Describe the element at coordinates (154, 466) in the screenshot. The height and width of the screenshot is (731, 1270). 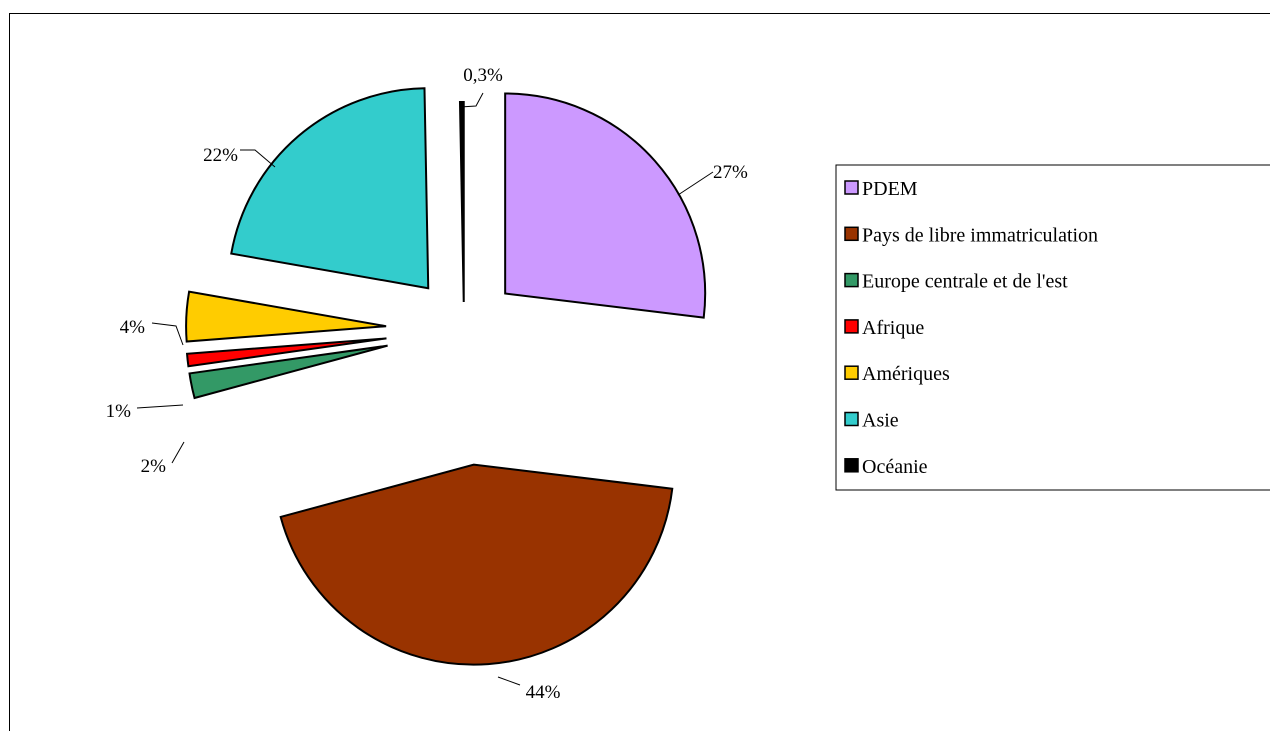
I see `data-label: 2%` at that location.